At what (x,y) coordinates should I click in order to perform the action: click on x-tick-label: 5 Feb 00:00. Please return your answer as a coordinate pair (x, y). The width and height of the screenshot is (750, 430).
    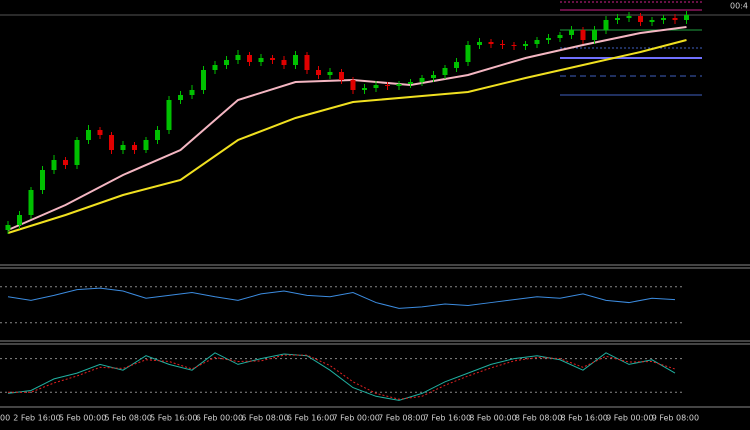
    Looking at the image, I should click on (82, 418).